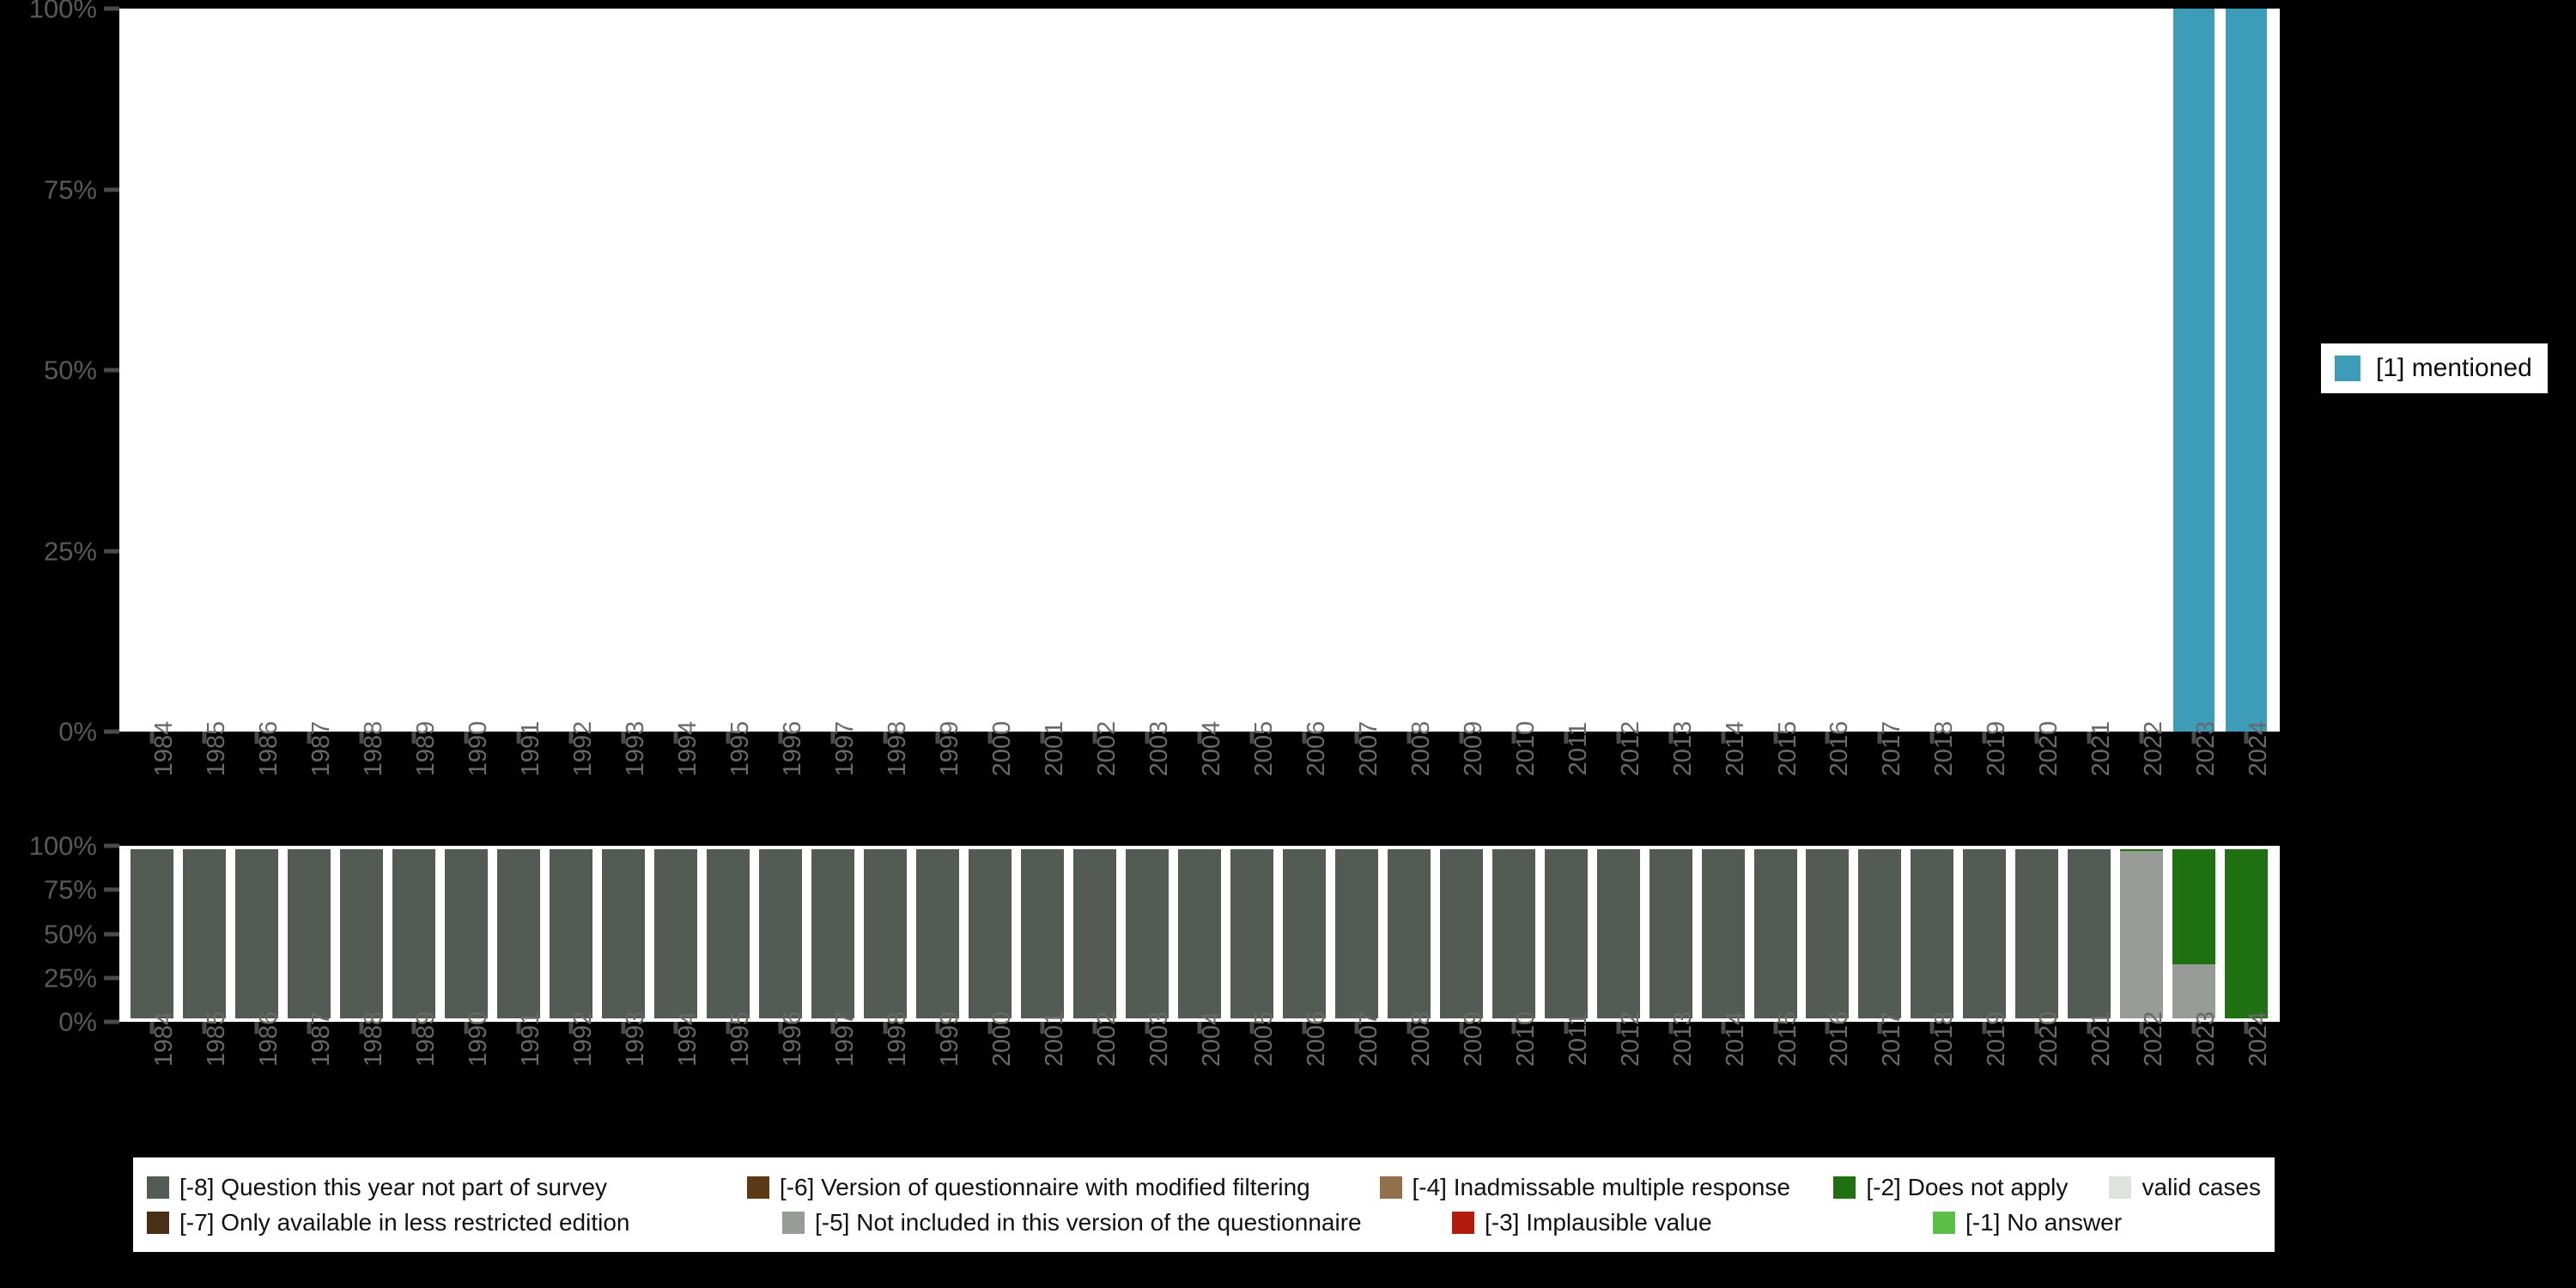 The height and width of the screenshot is (1288, 2576). I want to click on main-x-cell: 1991, so click(519, 790).